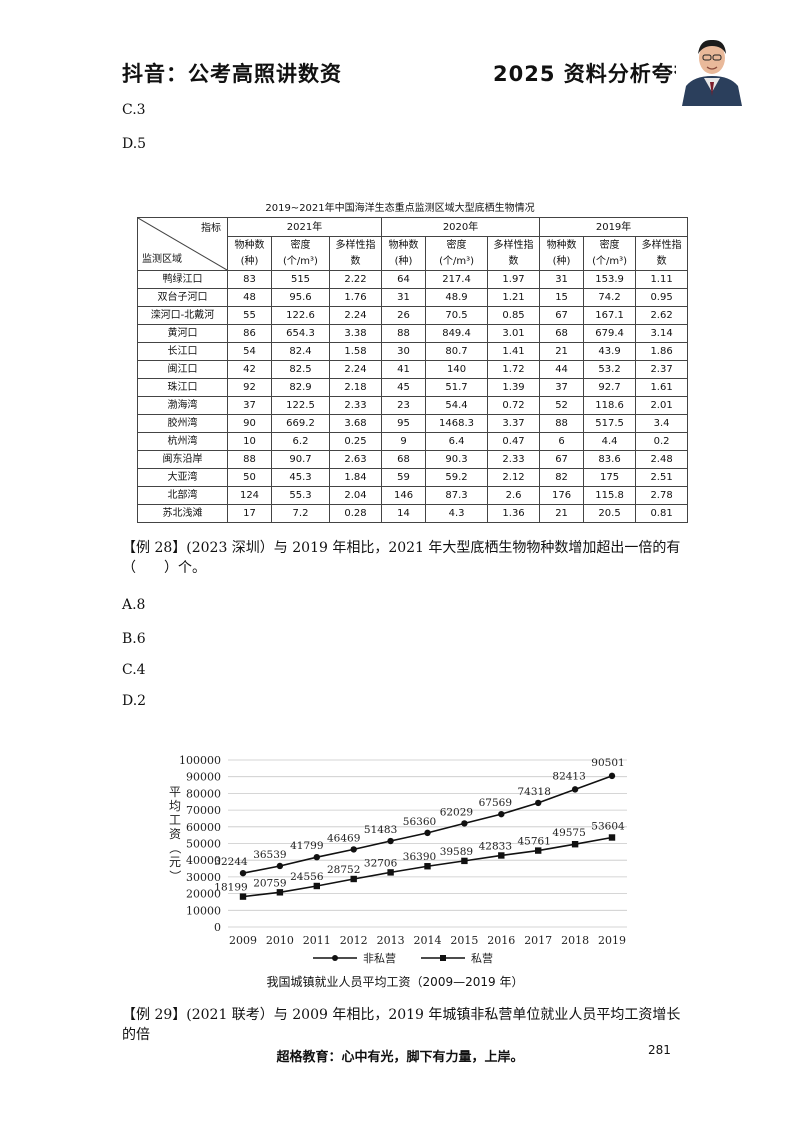  What do you see at coordinates (413, 405) in the screenshot?
I see `table-row: 渤海湾 37 122.5 2.33 23 54.4 0.72 52 118.6 2.01` at bounding box center [413, 405].